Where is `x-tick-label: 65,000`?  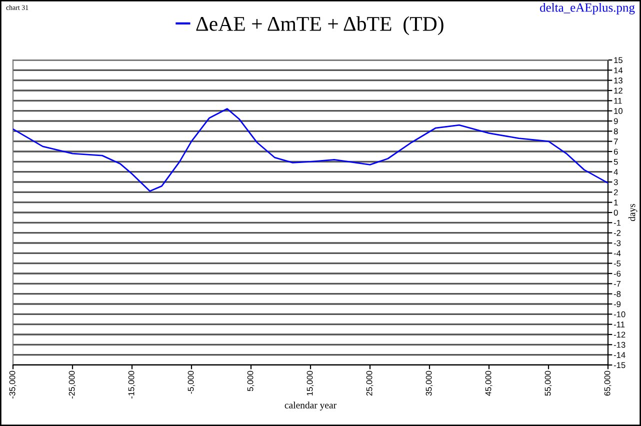
x-tick-label: 65,000 is located at coordinates (608, 383).